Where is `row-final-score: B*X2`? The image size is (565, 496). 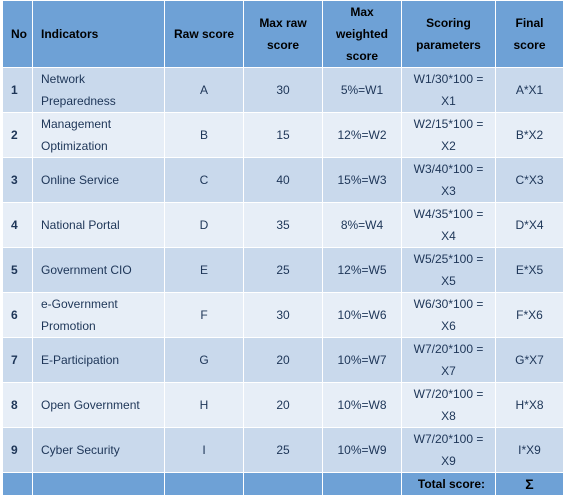 row-final-score: B*X2 is located at coordinates (529, 135).